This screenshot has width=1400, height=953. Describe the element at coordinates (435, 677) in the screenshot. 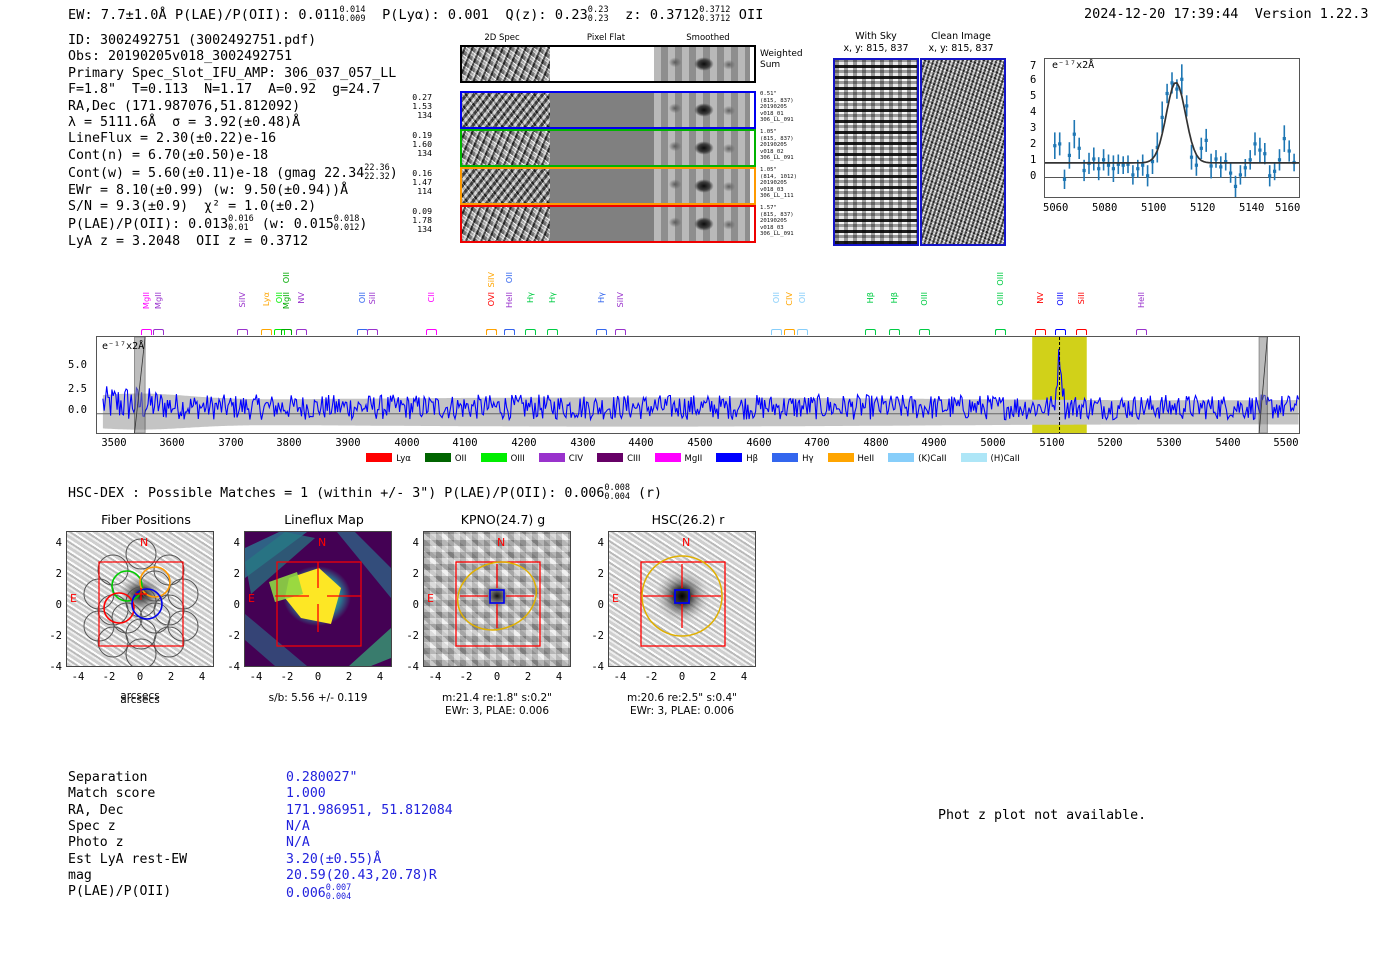

I see `panel-xtick: -4` at that location.